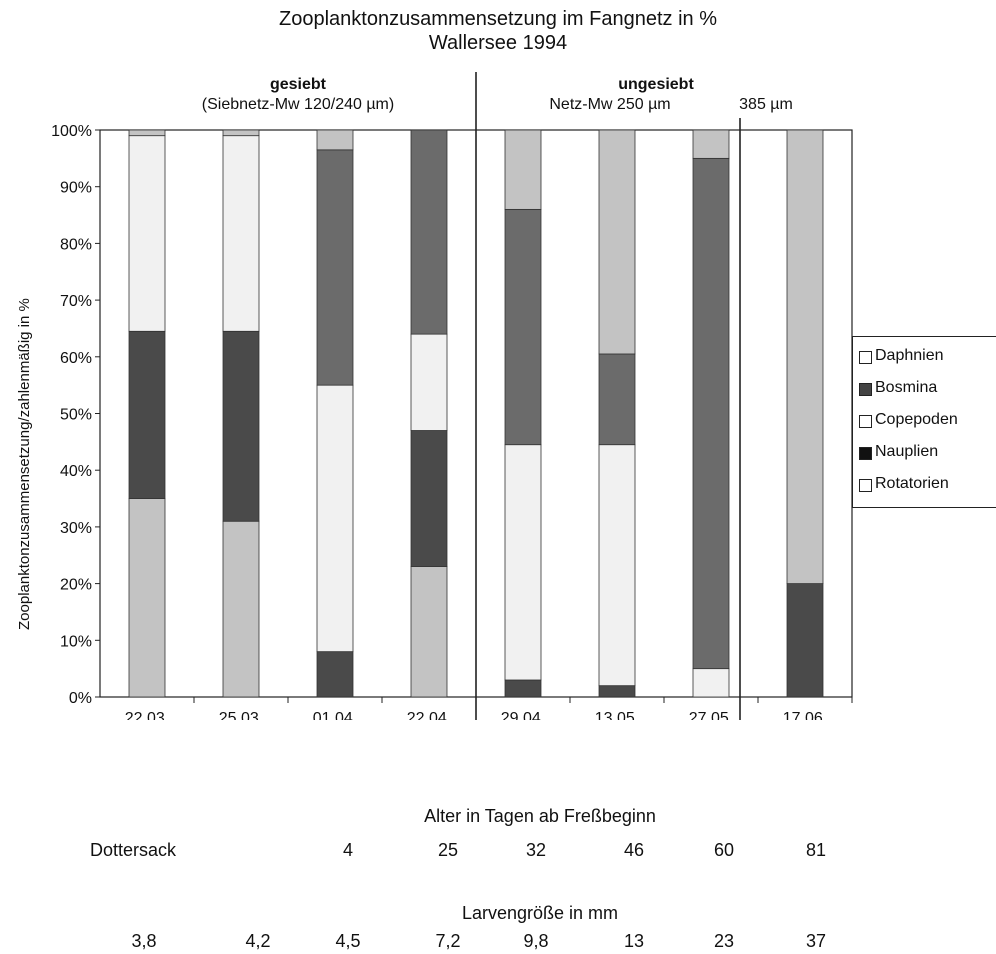 This screenshot has height=954, width=996. Describe the element at coordinates (865, 485) in the screenshot. I see `legend-swatch-rotatorien` at that location.